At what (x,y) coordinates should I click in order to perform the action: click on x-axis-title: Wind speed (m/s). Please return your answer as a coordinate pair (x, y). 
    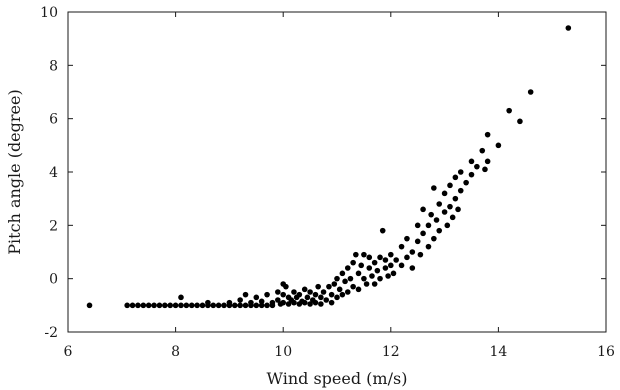
    Looking at the image, I should click on (337, 378).